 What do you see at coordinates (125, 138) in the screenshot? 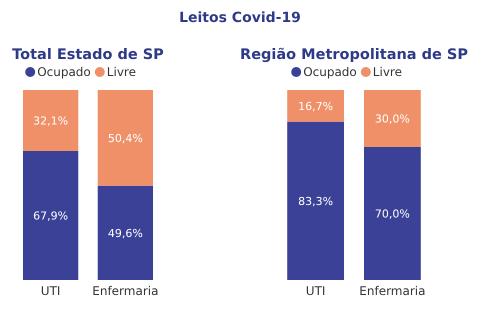
I see `data-label: 50,4%` at bounding box center [125, 138].